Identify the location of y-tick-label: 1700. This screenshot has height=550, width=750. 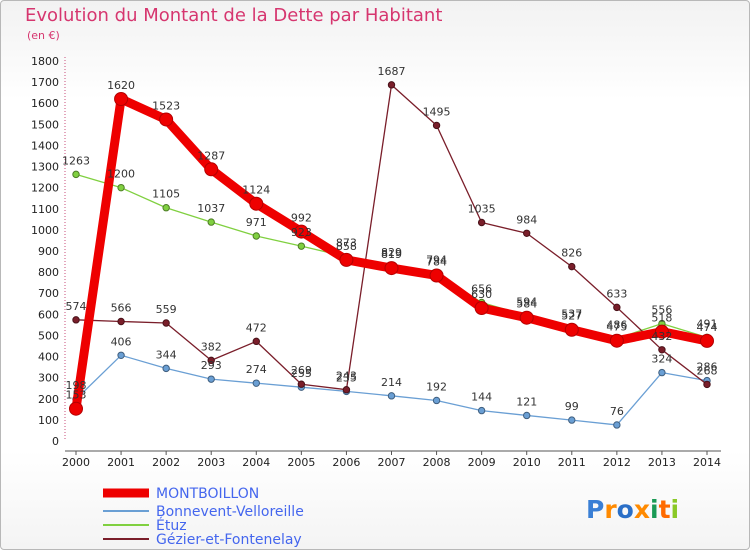
(45, 82).